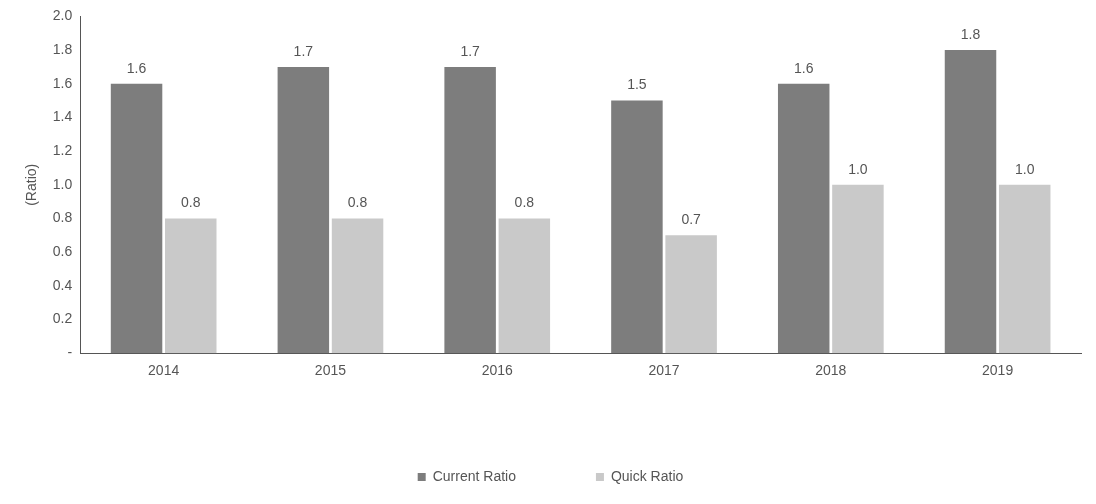 The width and height of the screenshot is (1096, 504). I want to click on data-label: 1.5, so click(637, 84).